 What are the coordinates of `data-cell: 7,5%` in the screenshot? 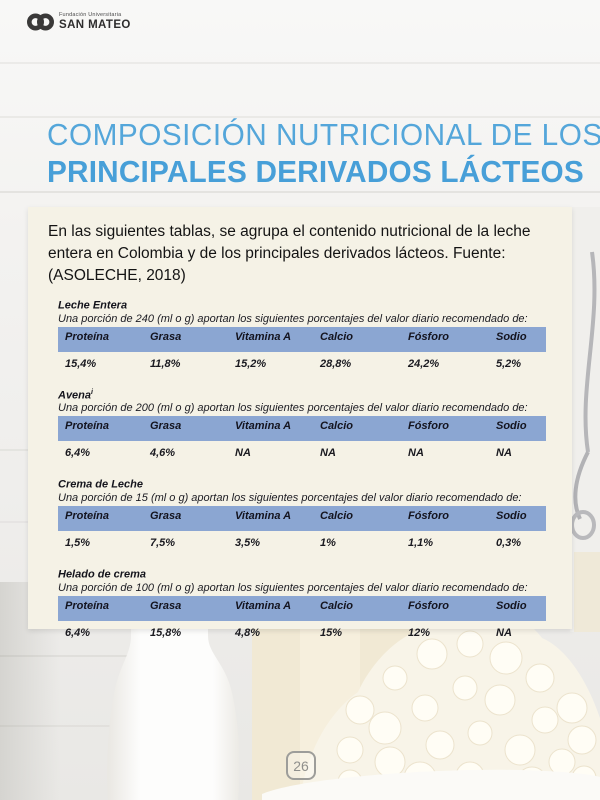 It's located at (163, 542).